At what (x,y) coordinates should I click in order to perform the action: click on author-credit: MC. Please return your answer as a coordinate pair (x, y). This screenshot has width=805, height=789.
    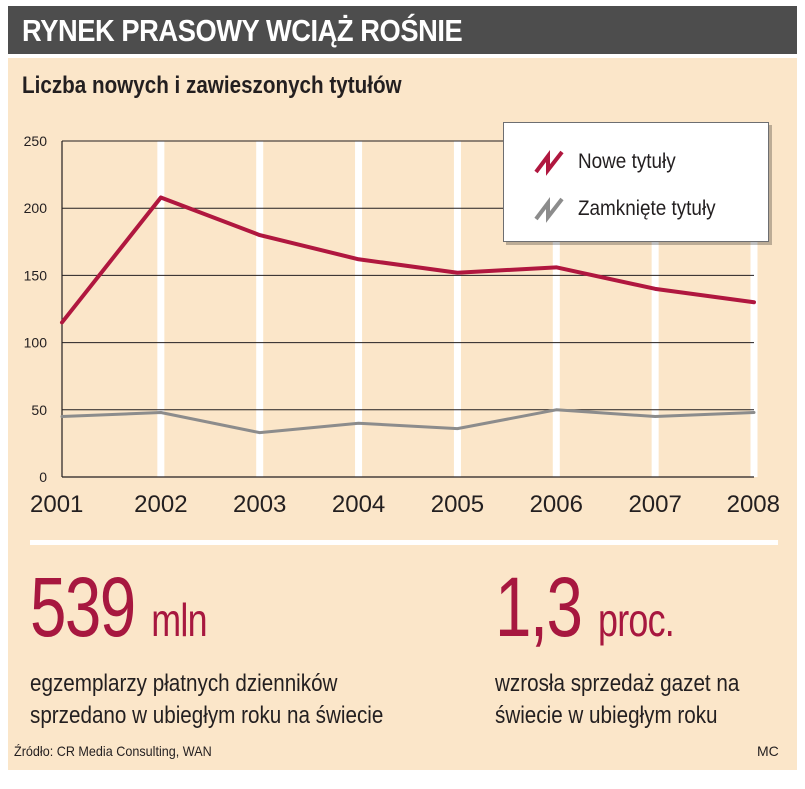
    Looking at the image, I should click on (768, 751).